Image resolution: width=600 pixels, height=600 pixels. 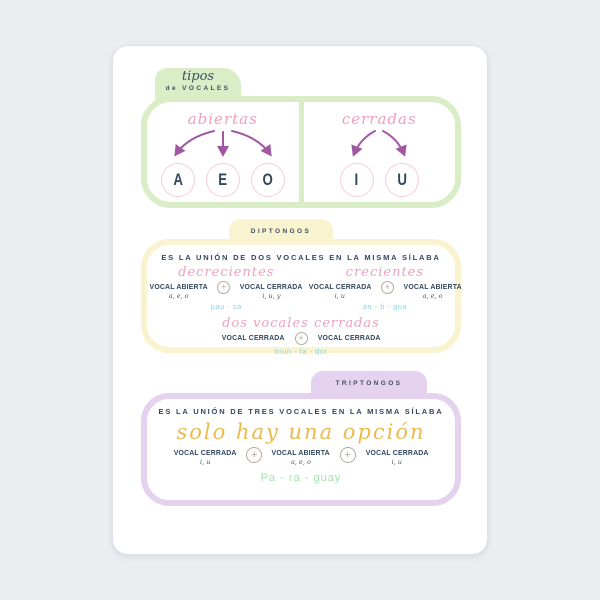 I want to click on cerradas-arrows-icon, so click(x=379, y=143).